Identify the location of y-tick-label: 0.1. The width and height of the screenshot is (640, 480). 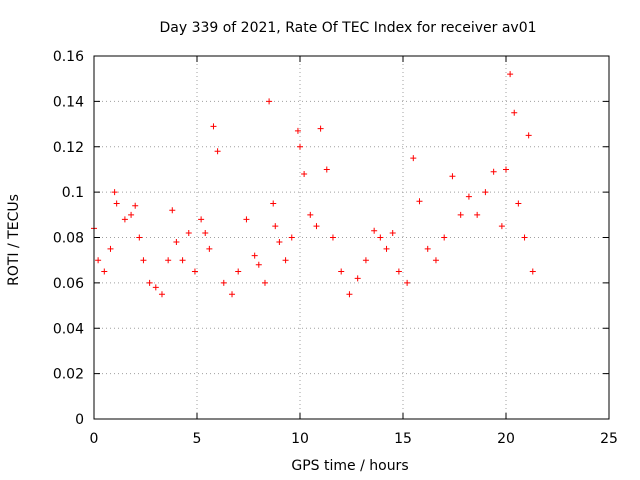
(73, 193).